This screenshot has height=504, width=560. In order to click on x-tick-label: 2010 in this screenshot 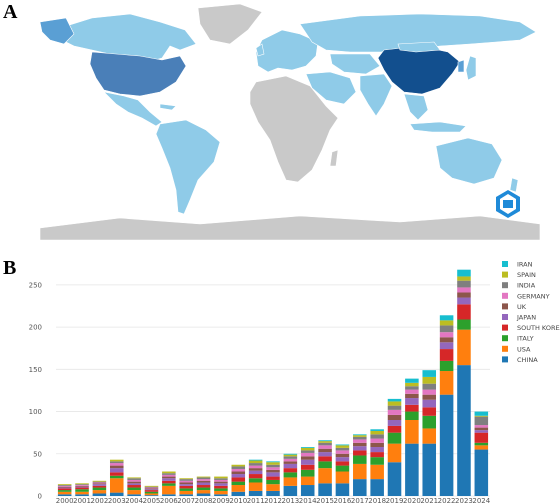, I will do `click(238, 500)`.